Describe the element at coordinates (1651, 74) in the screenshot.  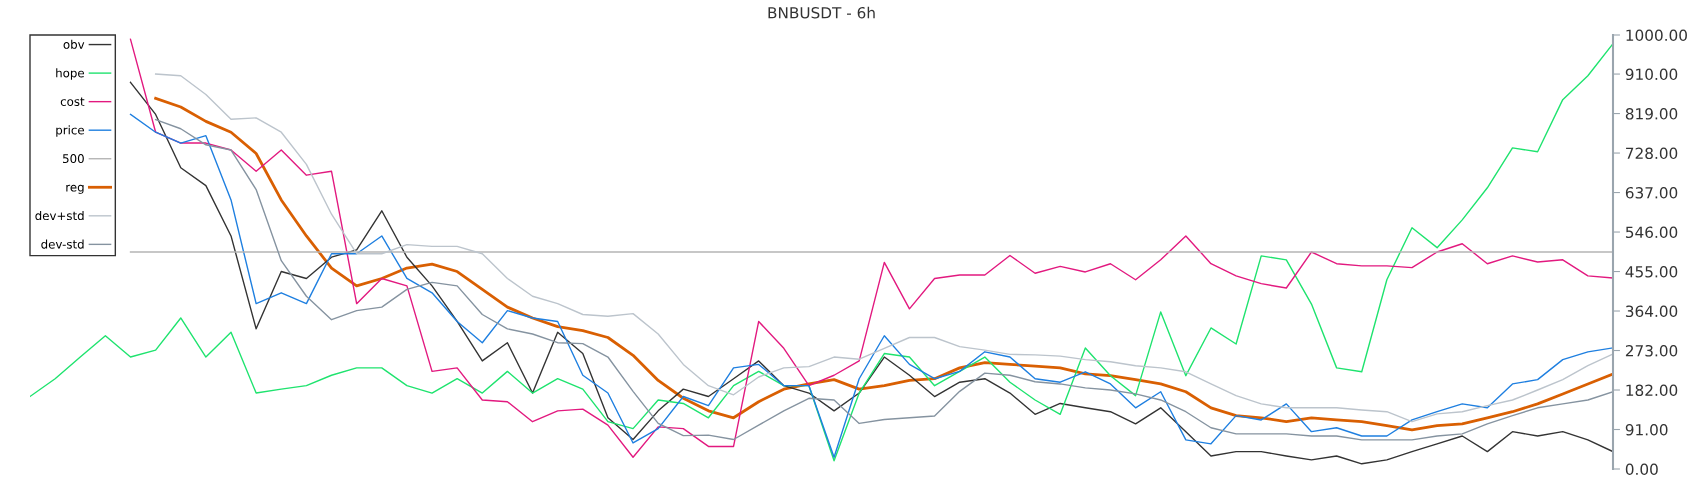
I see `y-tick-label: 910.00` at that location.